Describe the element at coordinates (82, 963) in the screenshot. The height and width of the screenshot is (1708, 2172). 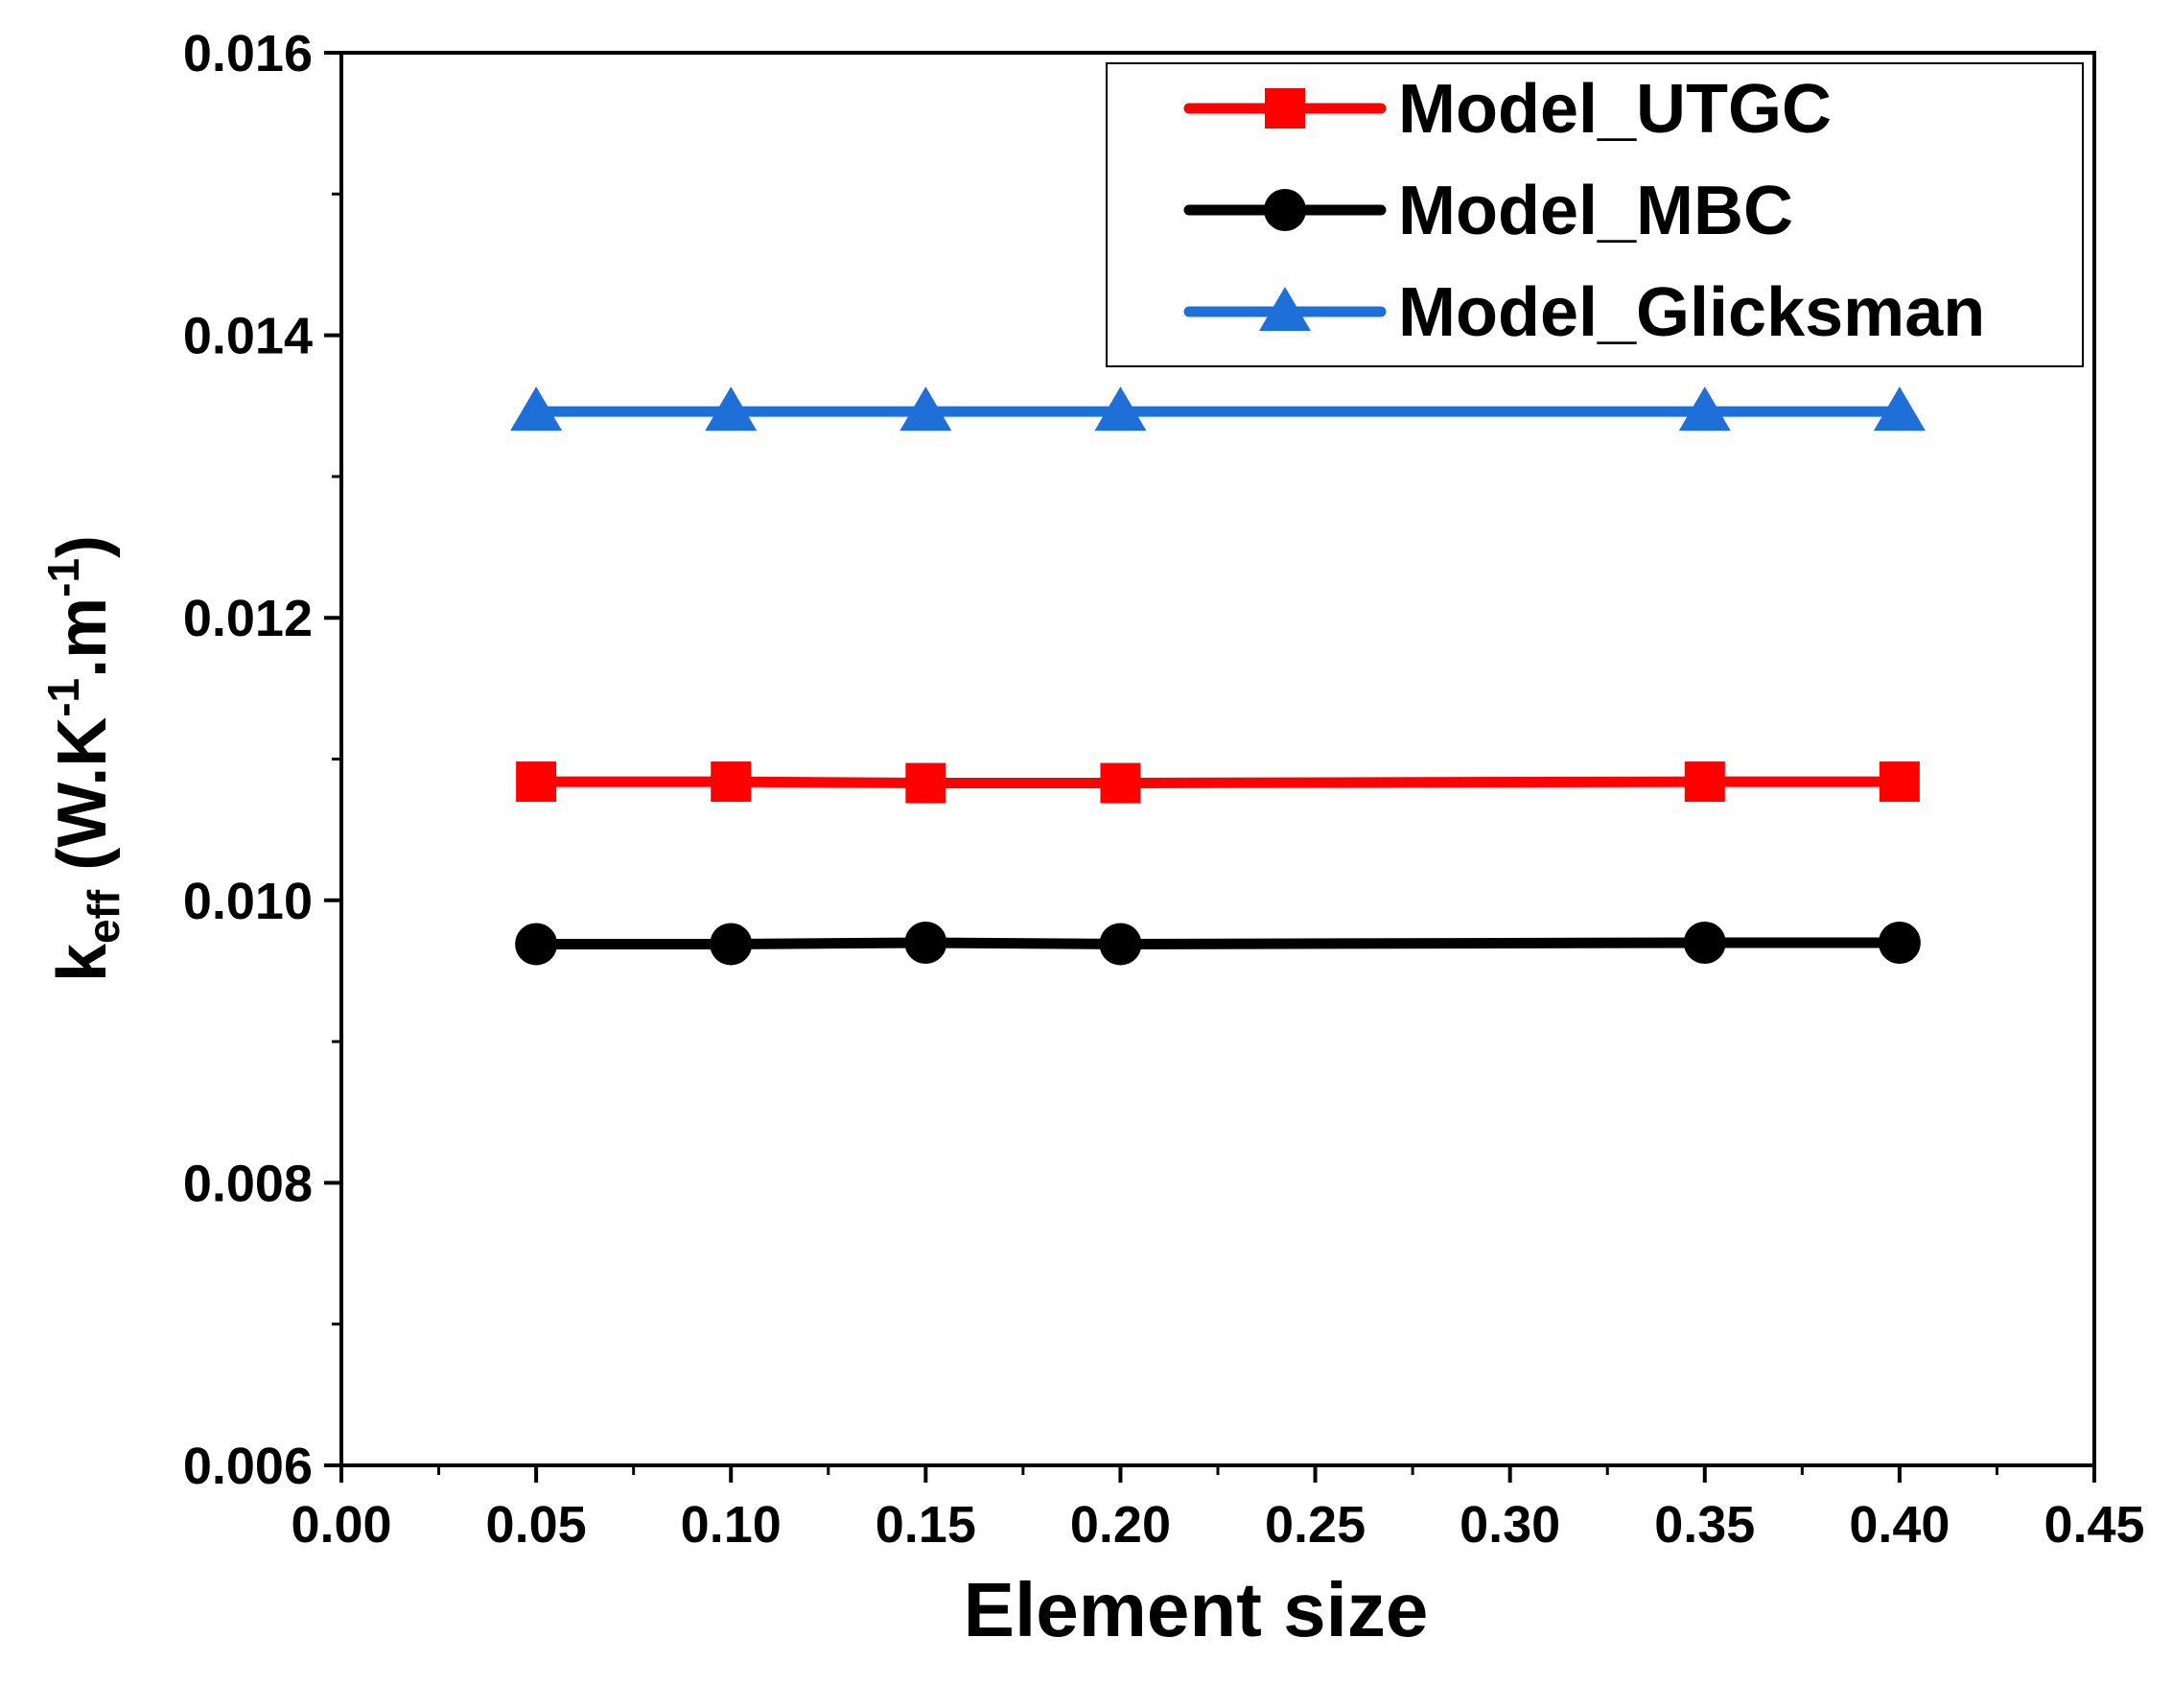
I see `y-axis-title-base: k` at that location.